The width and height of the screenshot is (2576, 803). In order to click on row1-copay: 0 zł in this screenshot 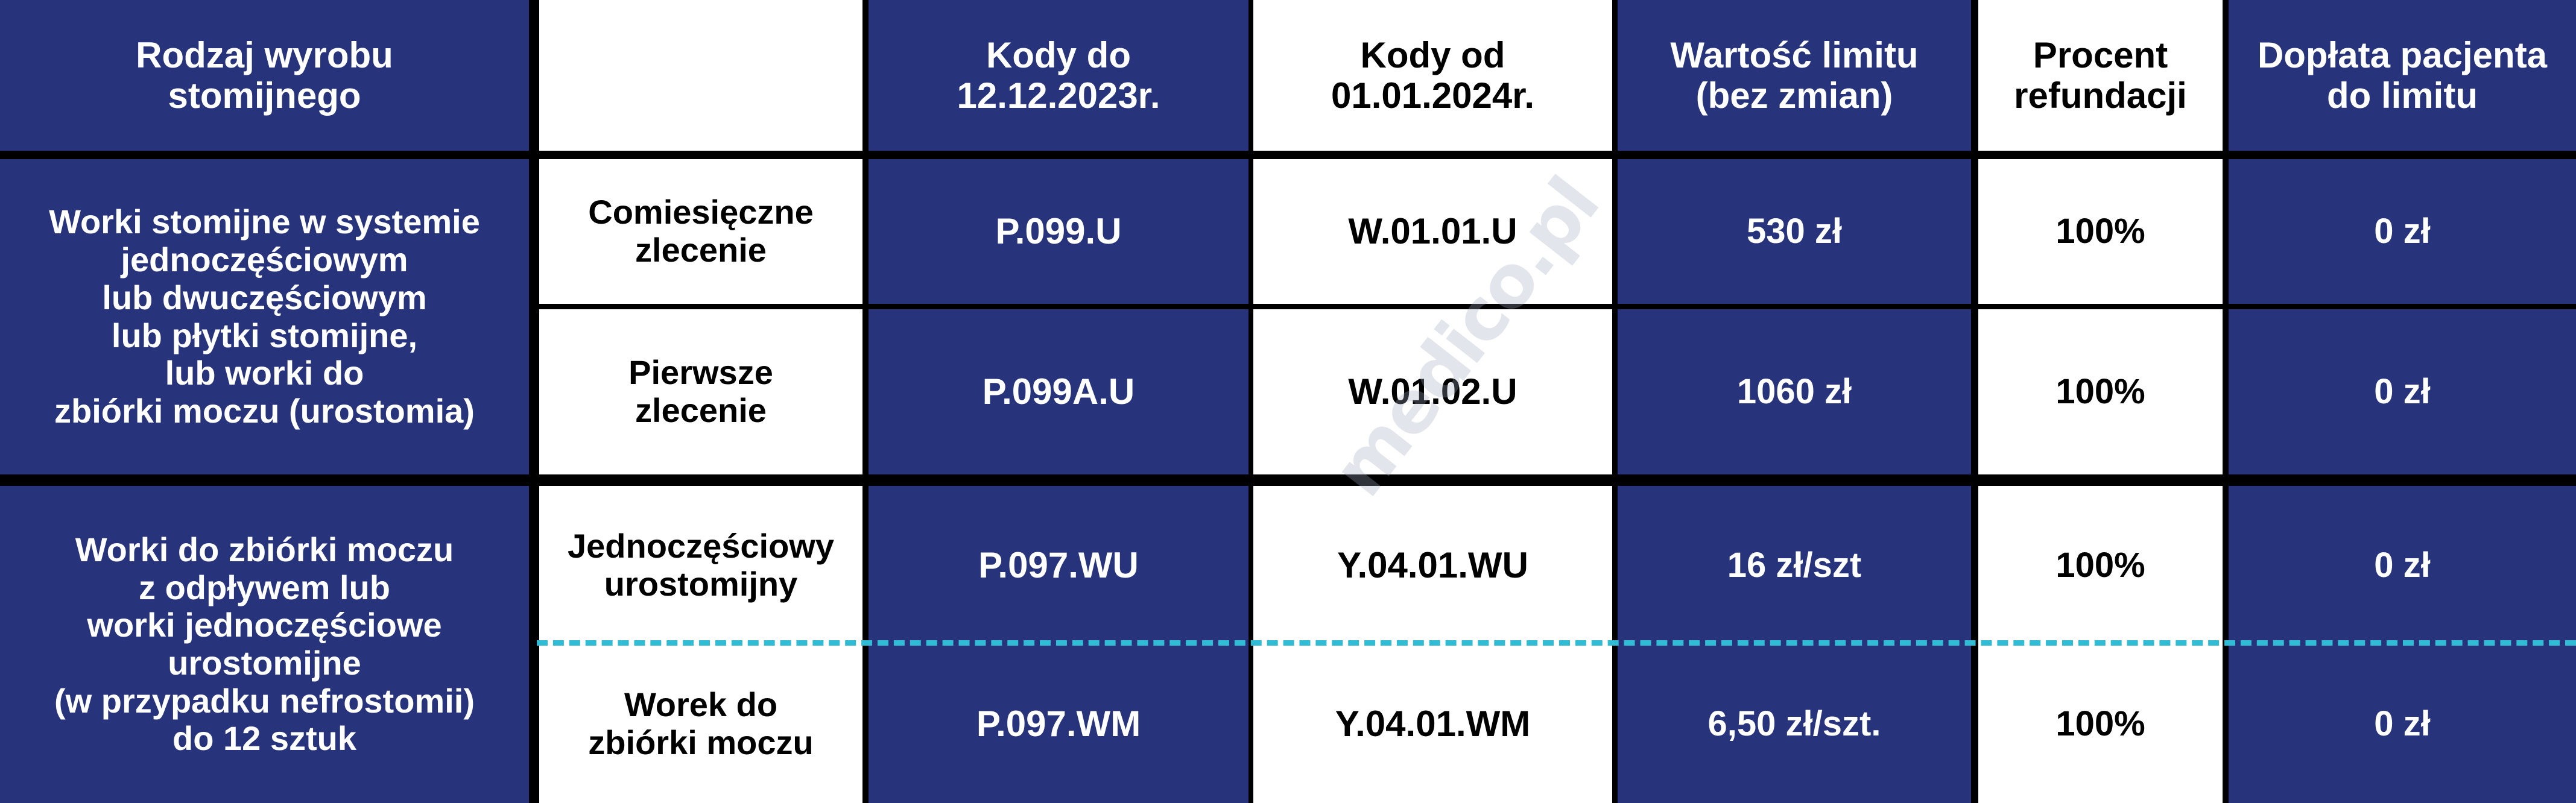, I will do `click(2402, 231)`.